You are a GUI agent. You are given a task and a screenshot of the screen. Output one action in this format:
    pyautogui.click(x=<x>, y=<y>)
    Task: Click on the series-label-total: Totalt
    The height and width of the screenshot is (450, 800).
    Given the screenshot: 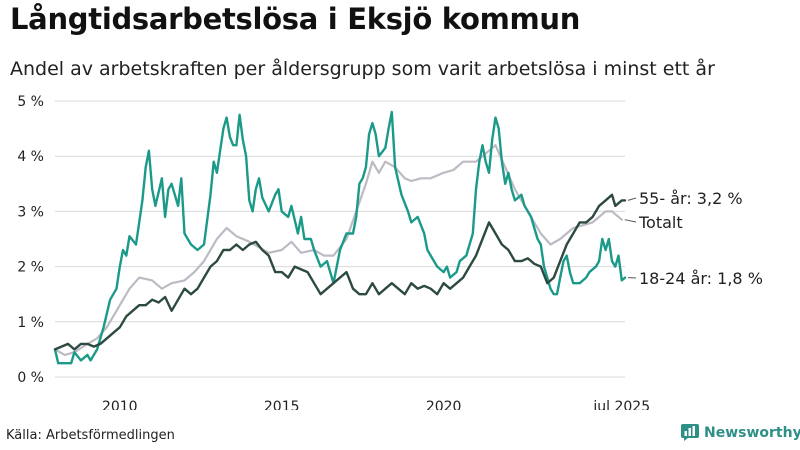 What is the action you would take?
    pyautogui.click(x=660, y=222)
    